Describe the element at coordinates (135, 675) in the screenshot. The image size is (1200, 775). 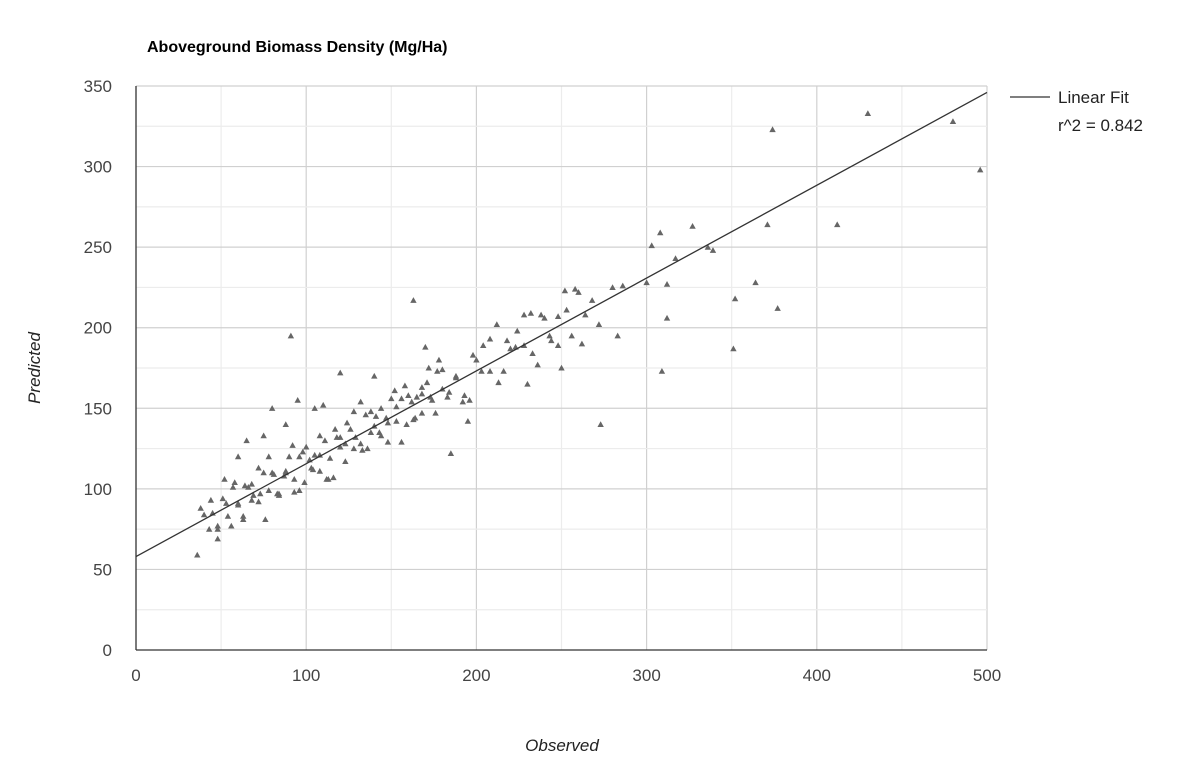
I see `x-tick-label: 0` at that location.